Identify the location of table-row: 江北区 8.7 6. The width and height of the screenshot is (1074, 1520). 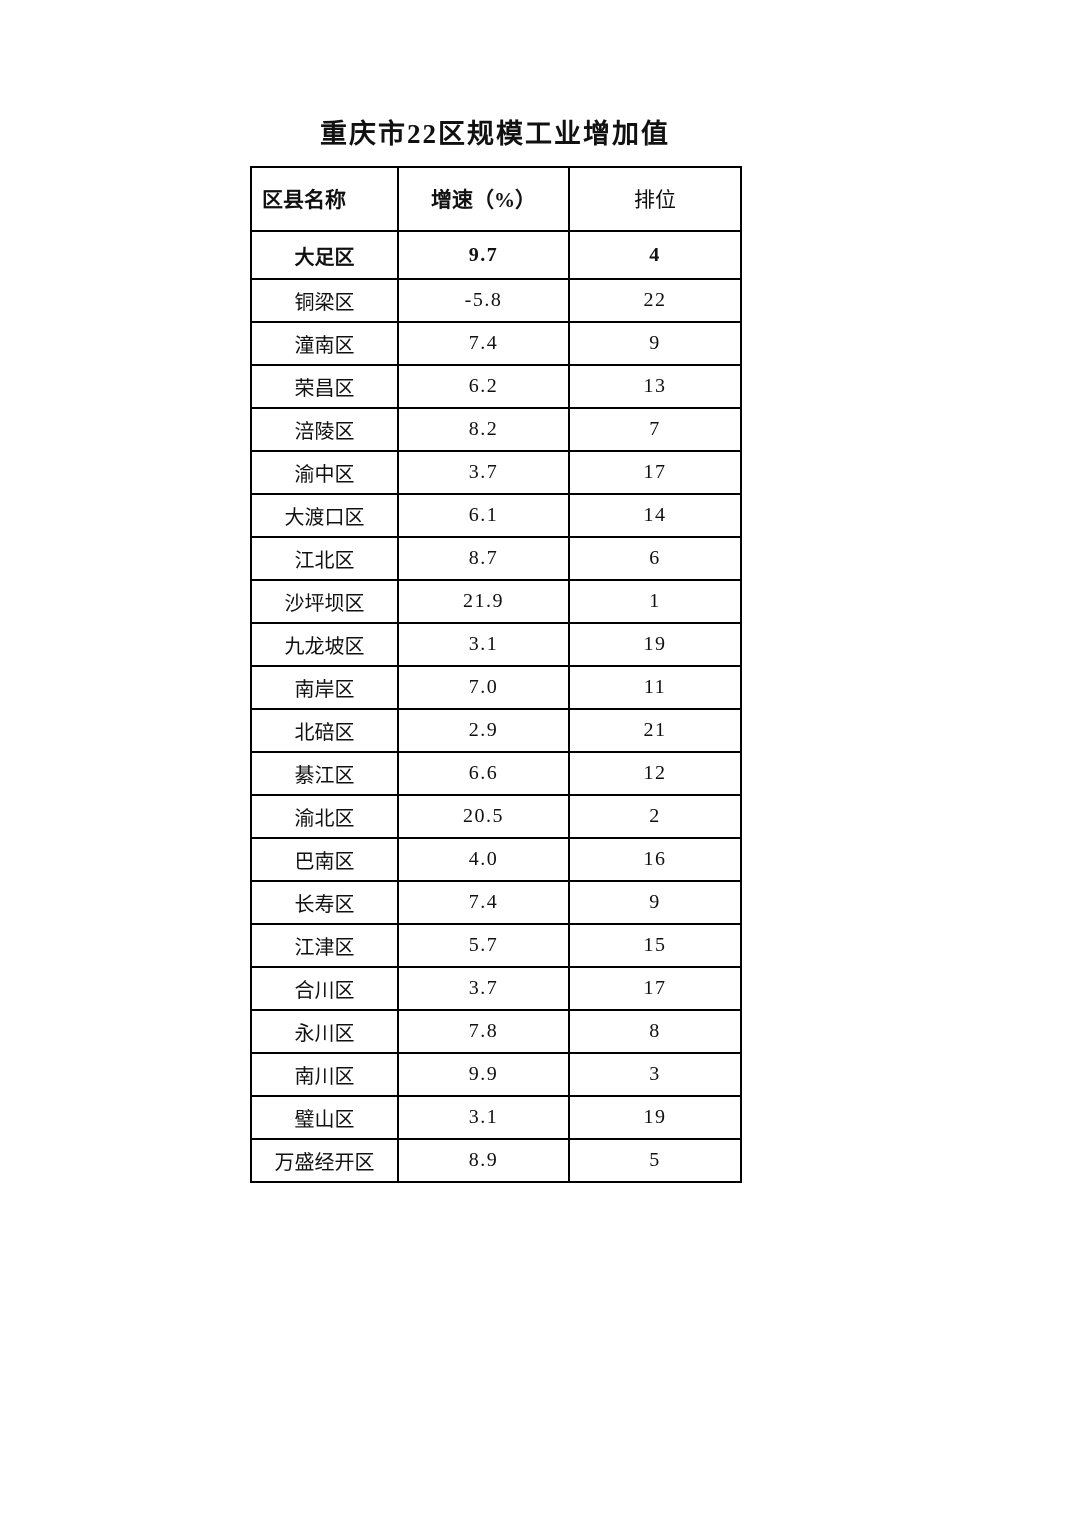
(496, 558).